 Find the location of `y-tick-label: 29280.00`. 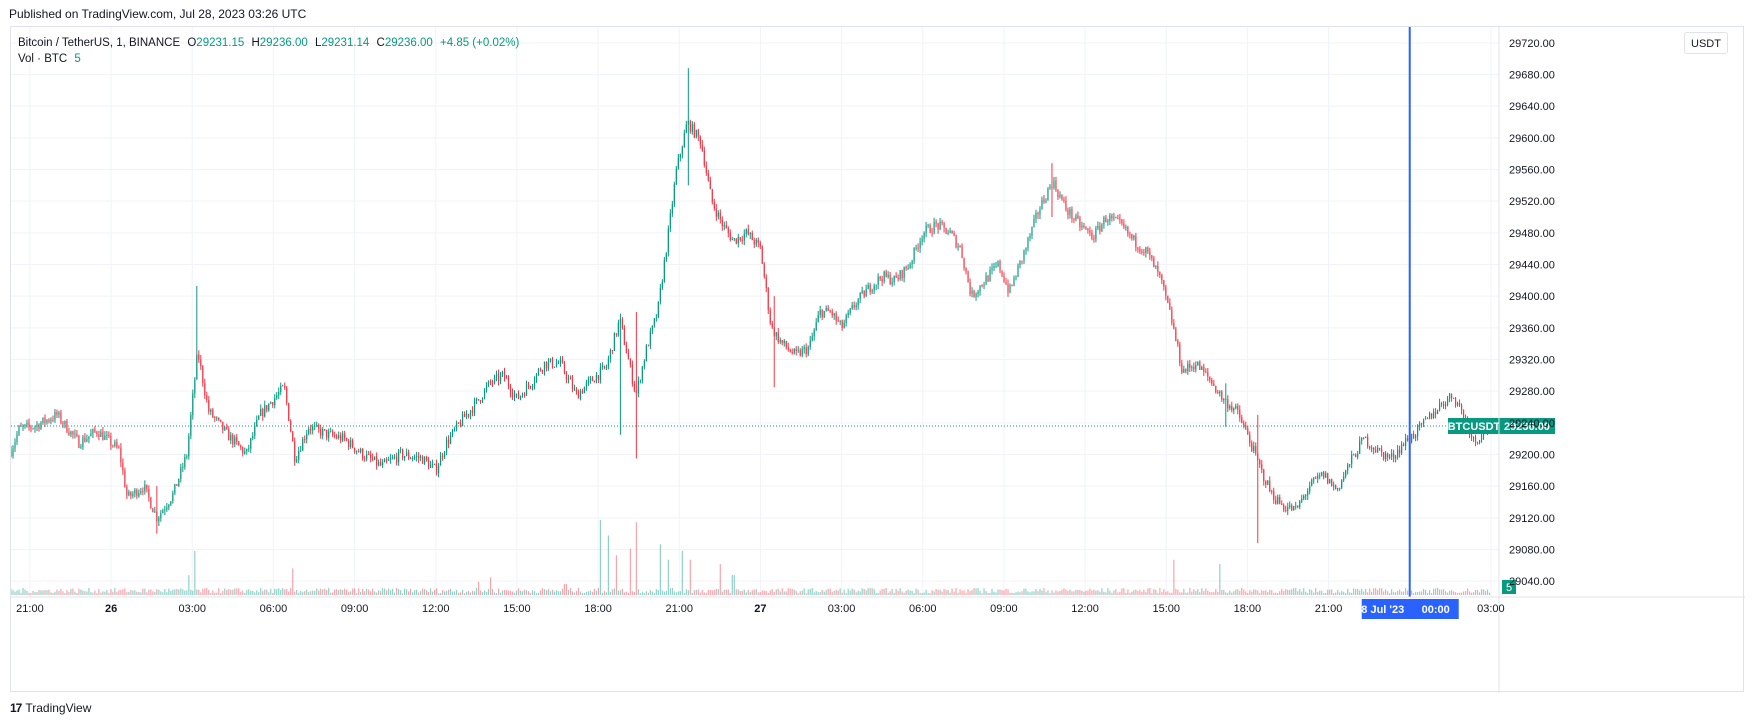

y-tick-label: 29280.00 is located at coordinates (1532, 392).